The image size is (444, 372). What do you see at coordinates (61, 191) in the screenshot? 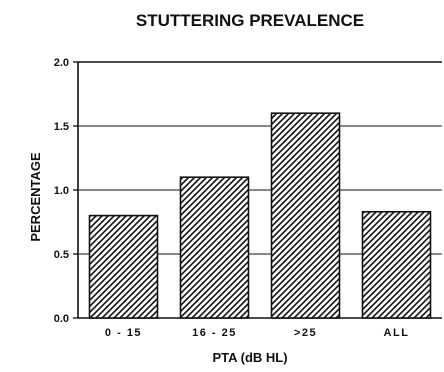
I see `y-tick-label: 1.0` at bounding box center [61, 191].